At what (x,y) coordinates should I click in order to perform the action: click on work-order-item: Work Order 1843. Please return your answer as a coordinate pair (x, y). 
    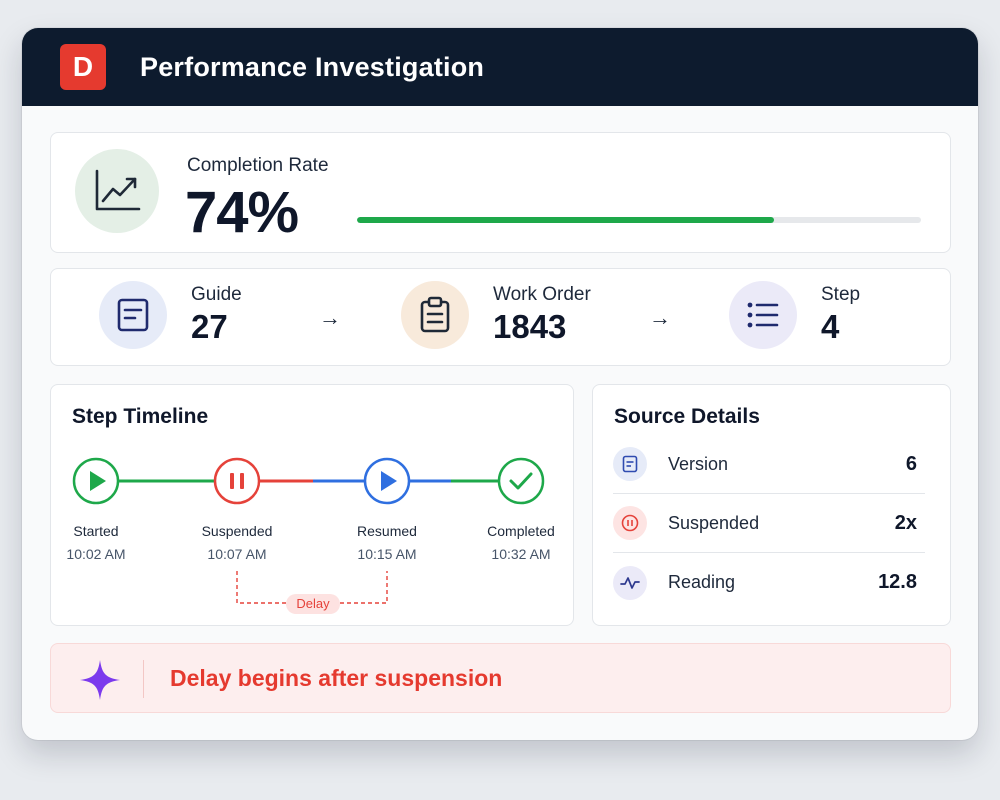
    Looking at the image, I should click on (496, 315).